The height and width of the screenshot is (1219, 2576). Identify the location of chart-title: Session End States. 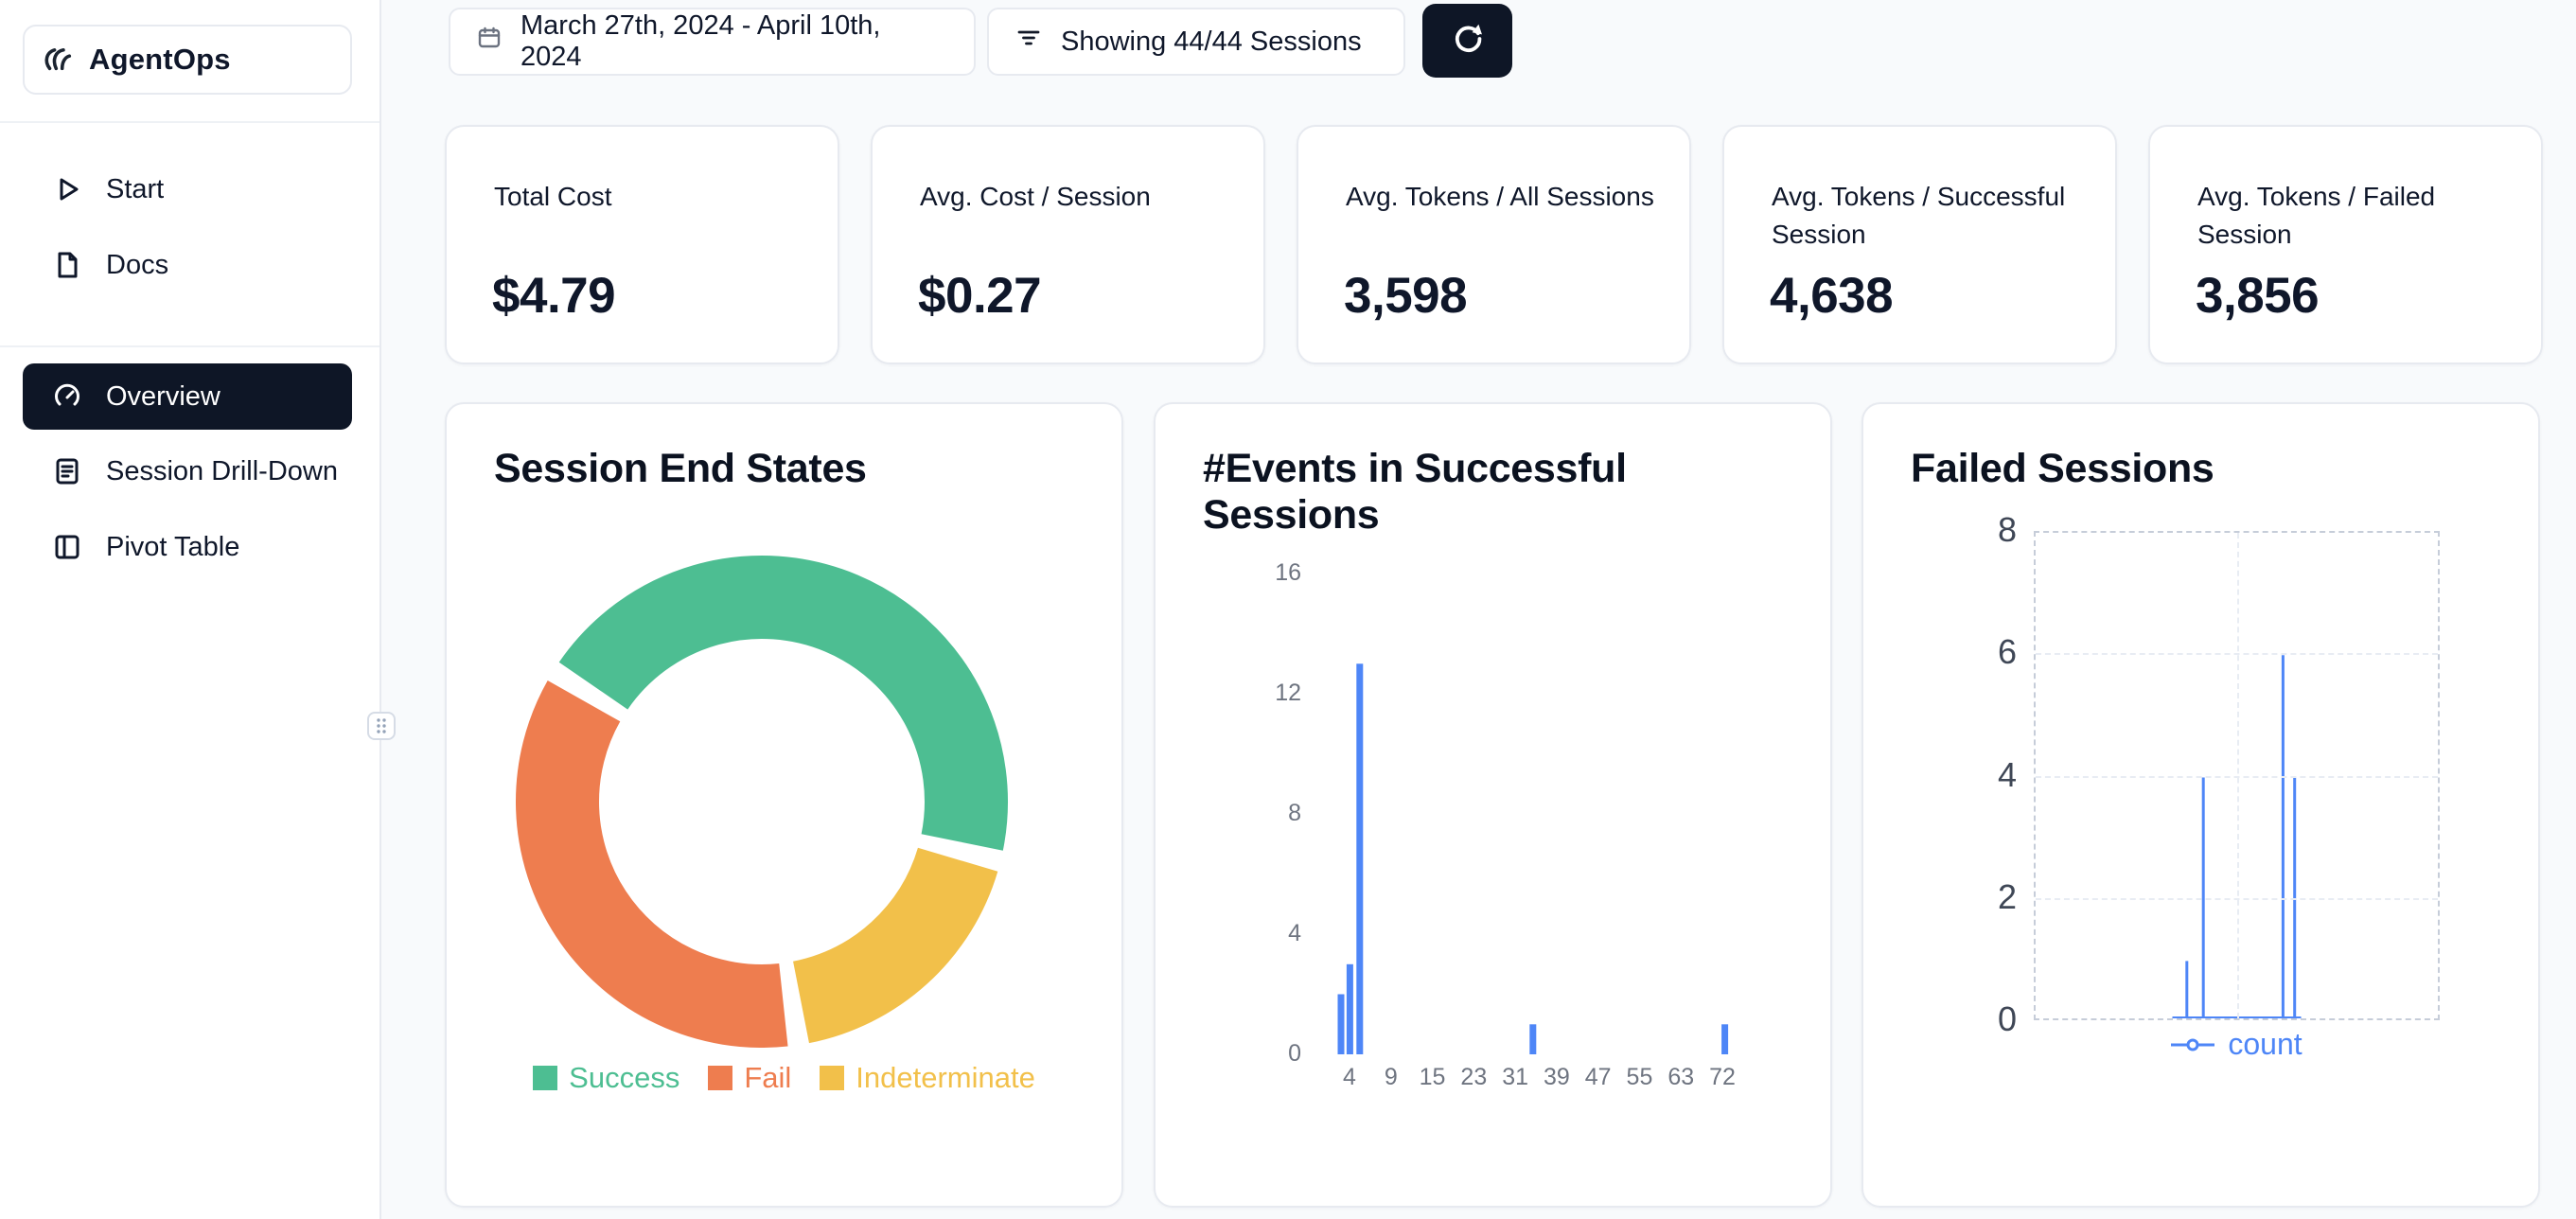
(680, 468).